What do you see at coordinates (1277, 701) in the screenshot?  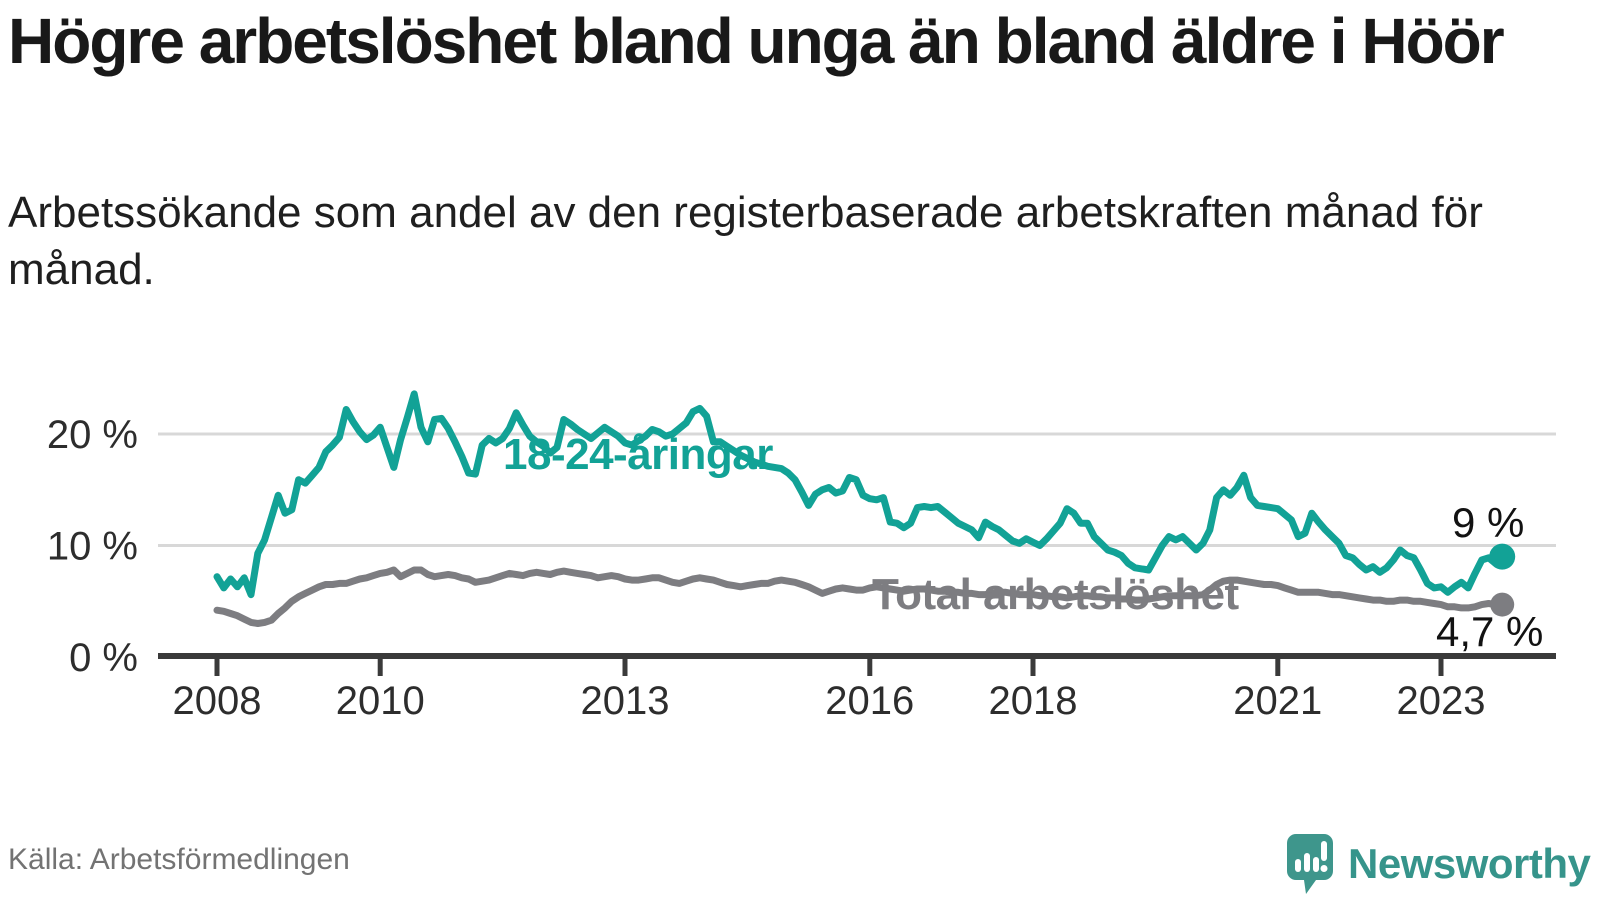 I see `x-tick-label: 2021` at bounding box center [1277, 701].